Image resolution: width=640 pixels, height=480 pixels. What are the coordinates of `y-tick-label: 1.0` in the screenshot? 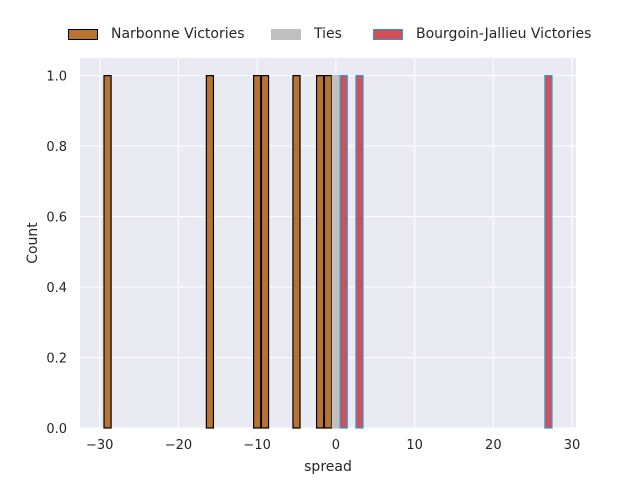 It's located at (56, 77).